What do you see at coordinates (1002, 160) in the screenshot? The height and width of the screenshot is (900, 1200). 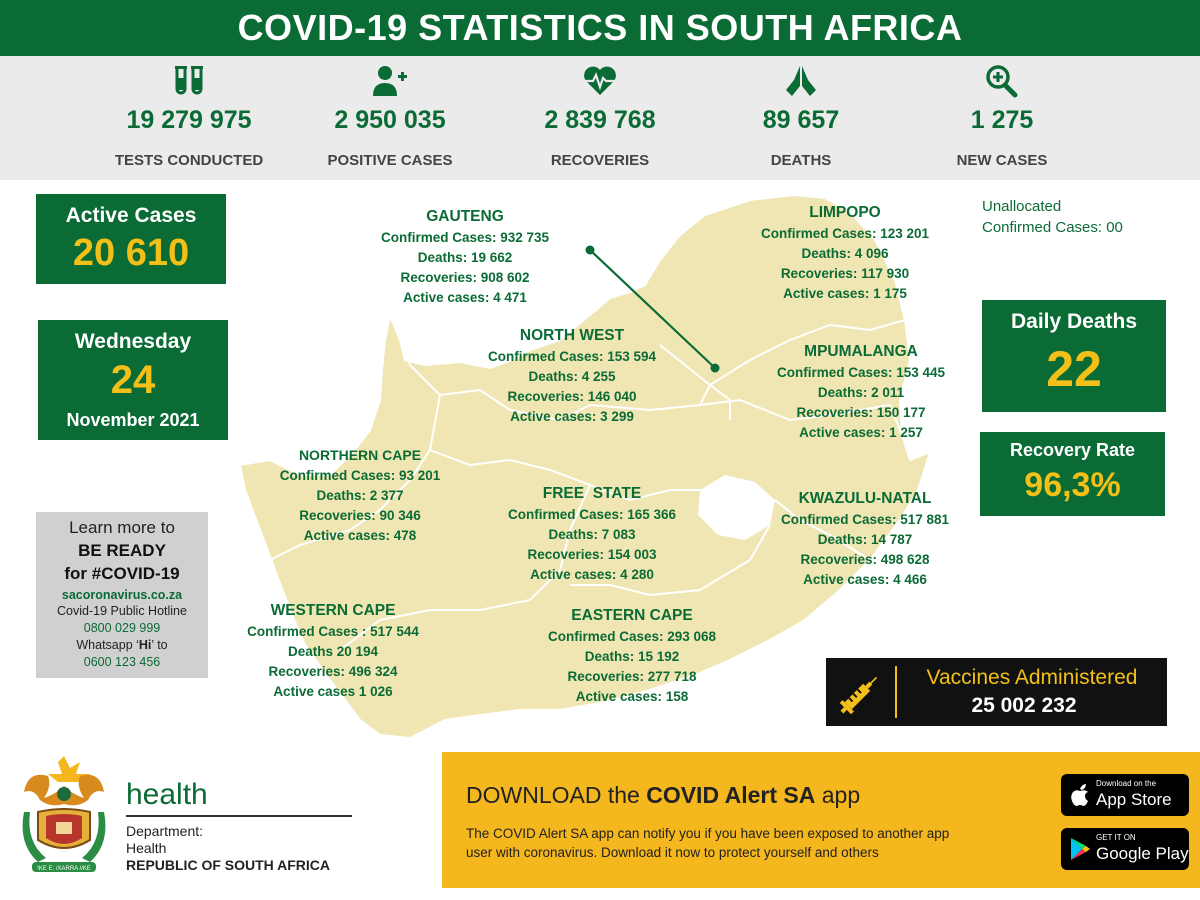 I see `stat-label: NEW CASES` at bounding box center [1002, 160].